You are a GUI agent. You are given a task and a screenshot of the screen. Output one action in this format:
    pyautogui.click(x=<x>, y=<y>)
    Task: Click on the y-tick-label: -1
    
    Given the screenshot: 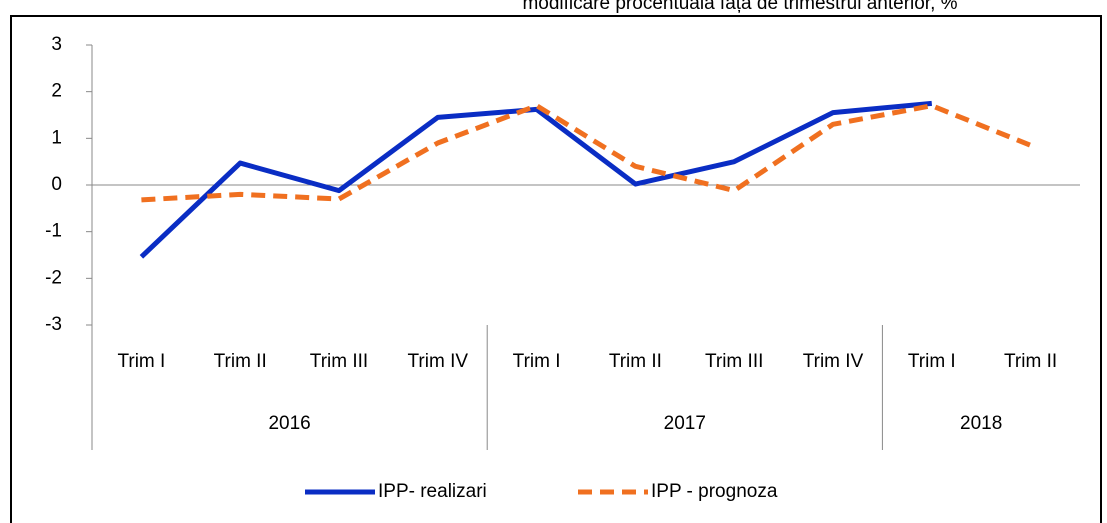 What is the action you would take?
    pyautogui.click(x=53, y=231)
    